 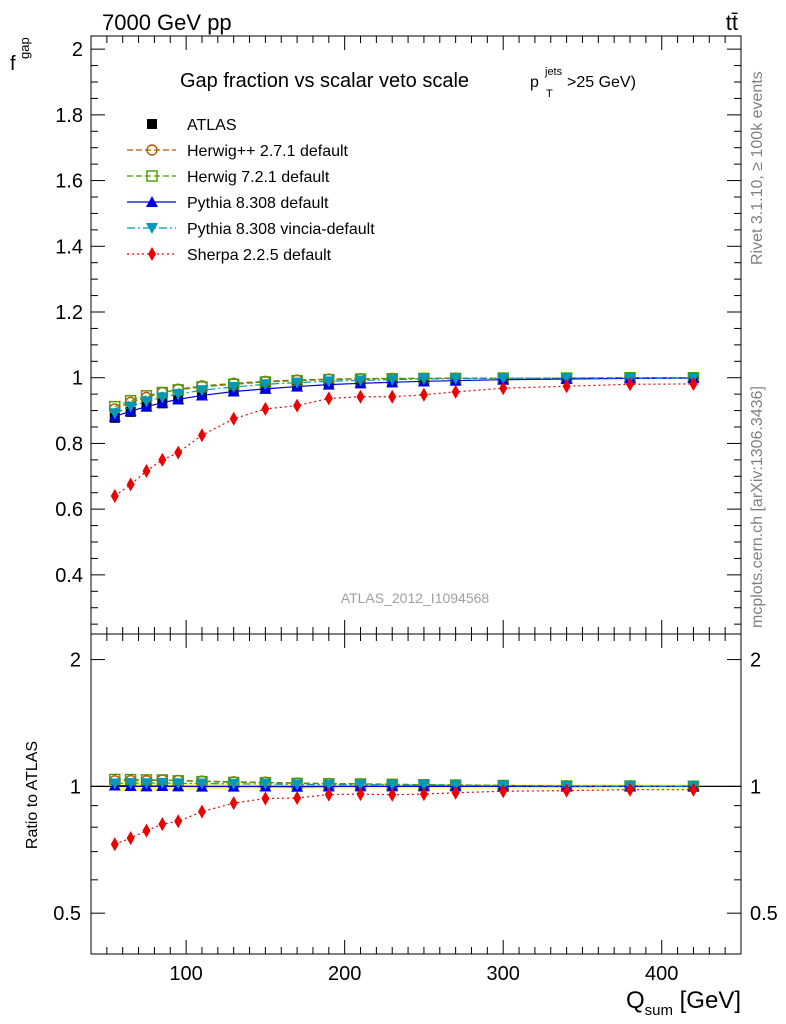 I want to click on ratio-y-tick-label: 0.5, so click(x=67, y=914).